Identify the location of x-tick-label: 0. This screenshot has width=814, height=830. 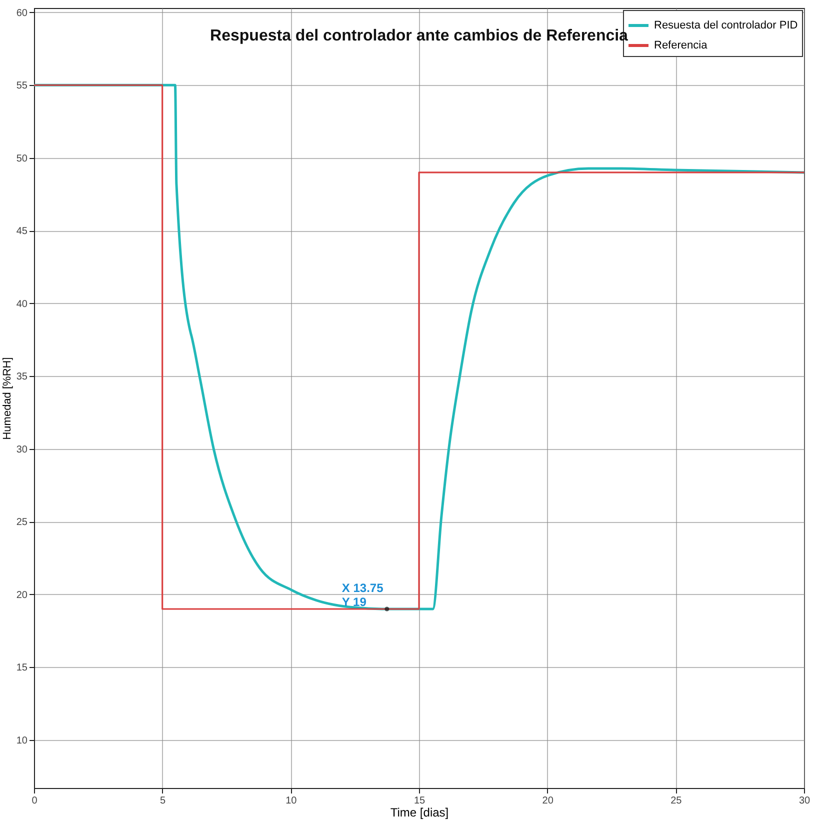
(35, 801).